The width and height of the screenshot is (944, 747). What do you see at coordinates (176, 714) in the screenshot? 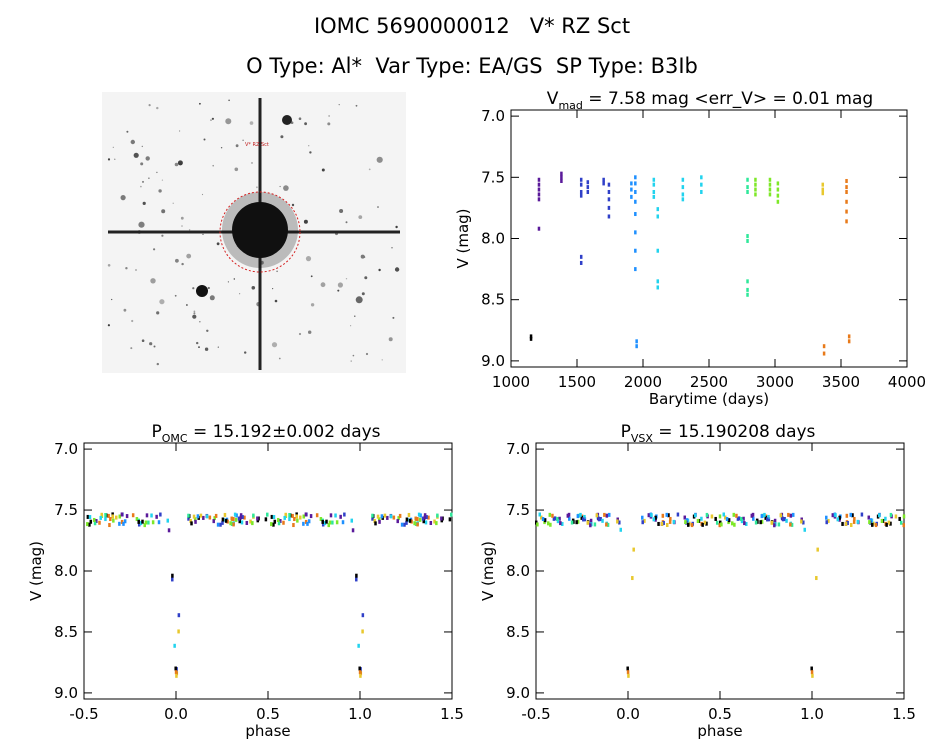
I see `x-tick-label: 0.0` at bounding box center [176, 714].